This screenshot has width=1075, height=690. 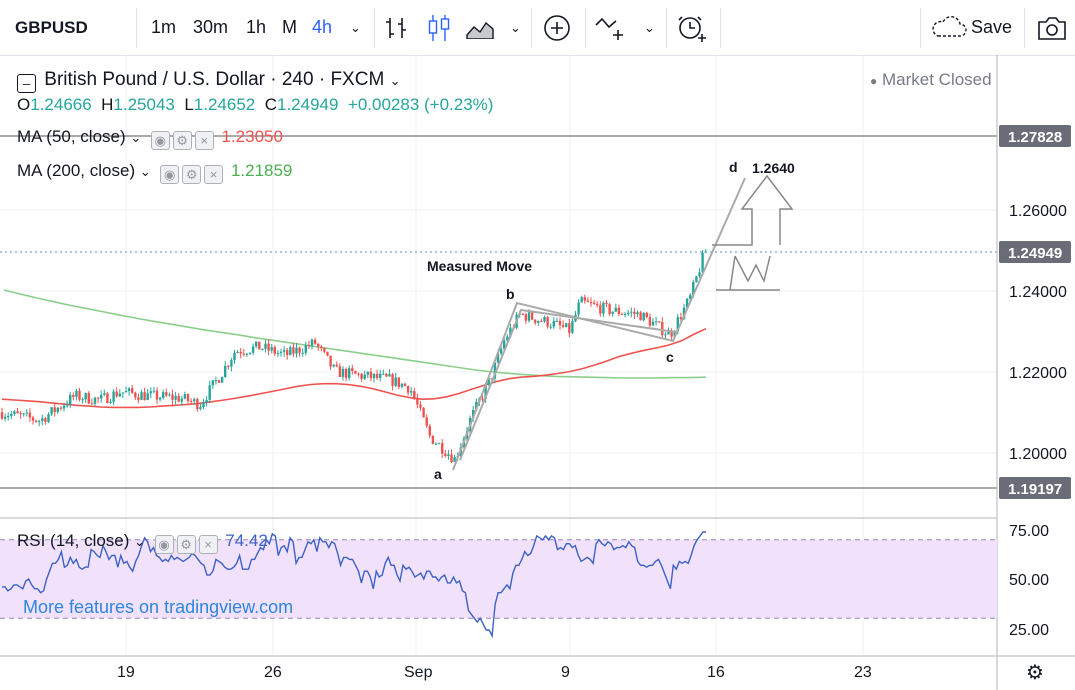 I want to click on interval-m: M, so click(x=289, y=27).